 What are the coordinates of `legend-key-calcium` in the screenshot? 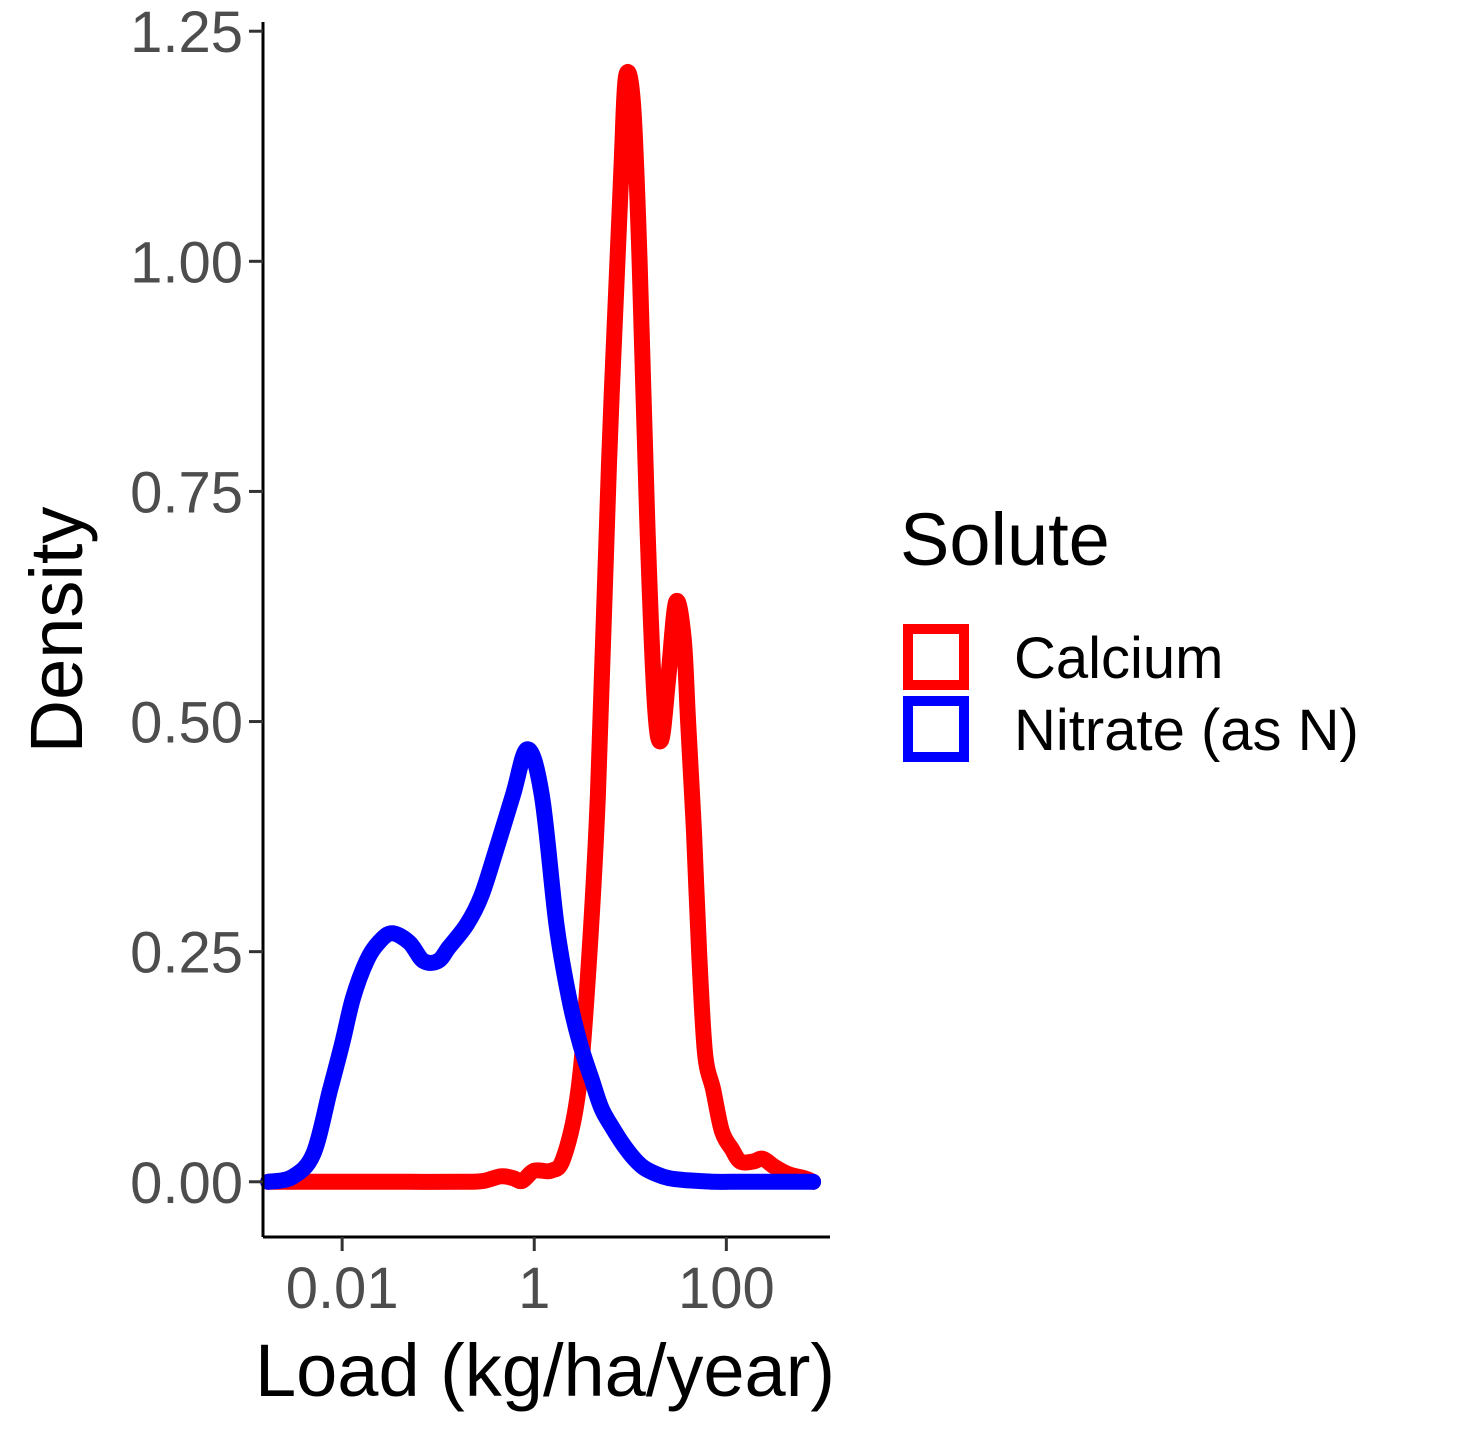 It's located at (936, 657).